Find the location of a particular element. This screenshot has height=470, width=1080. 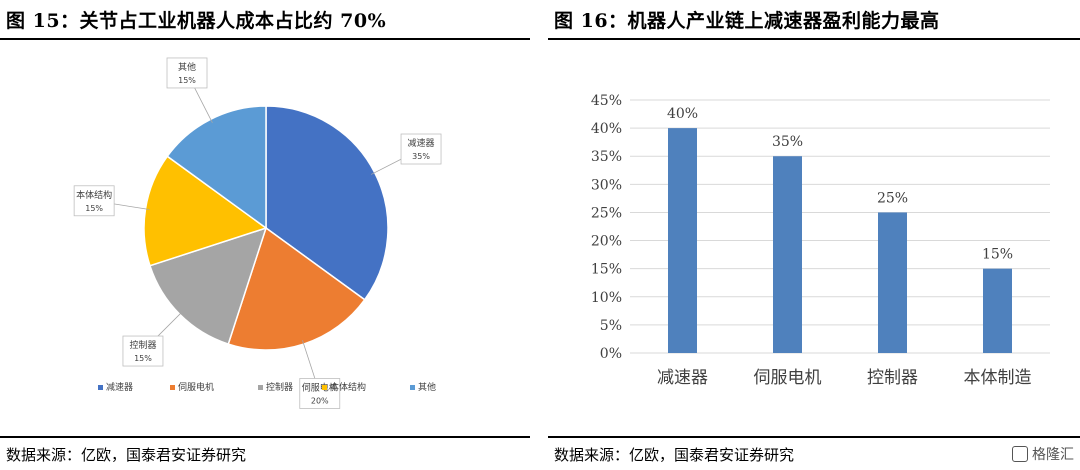

pie-legend-label-4: 其他 is located at coordinates (427, 387).